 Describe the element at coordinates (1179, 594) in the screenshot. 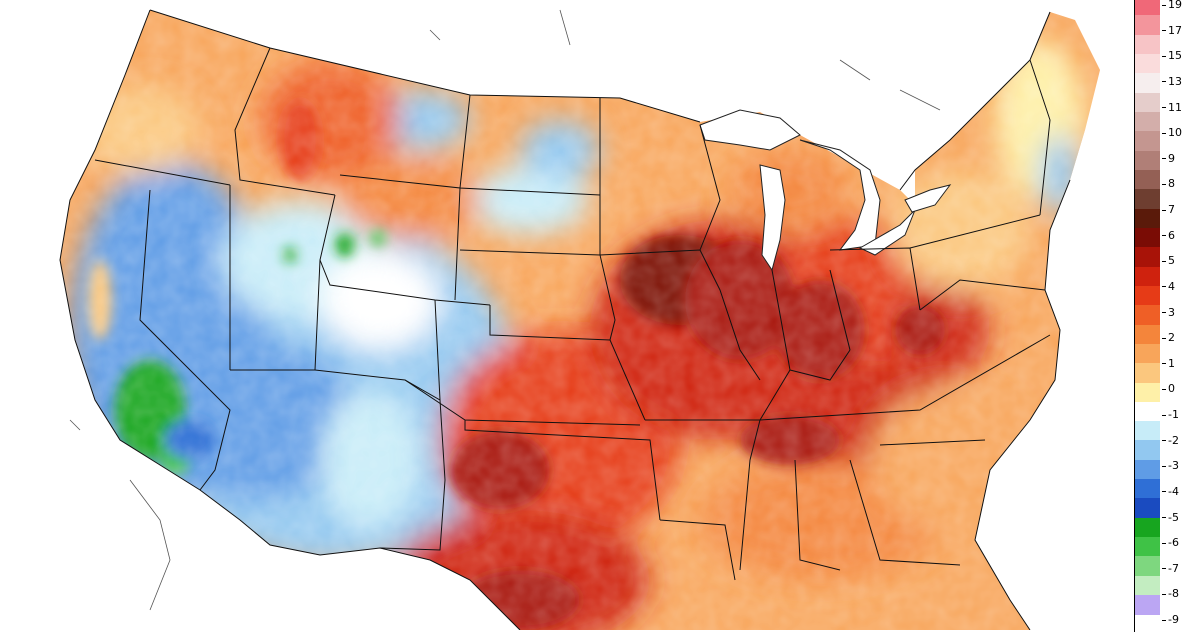

I see `legend-tick-label: -8` at that location.